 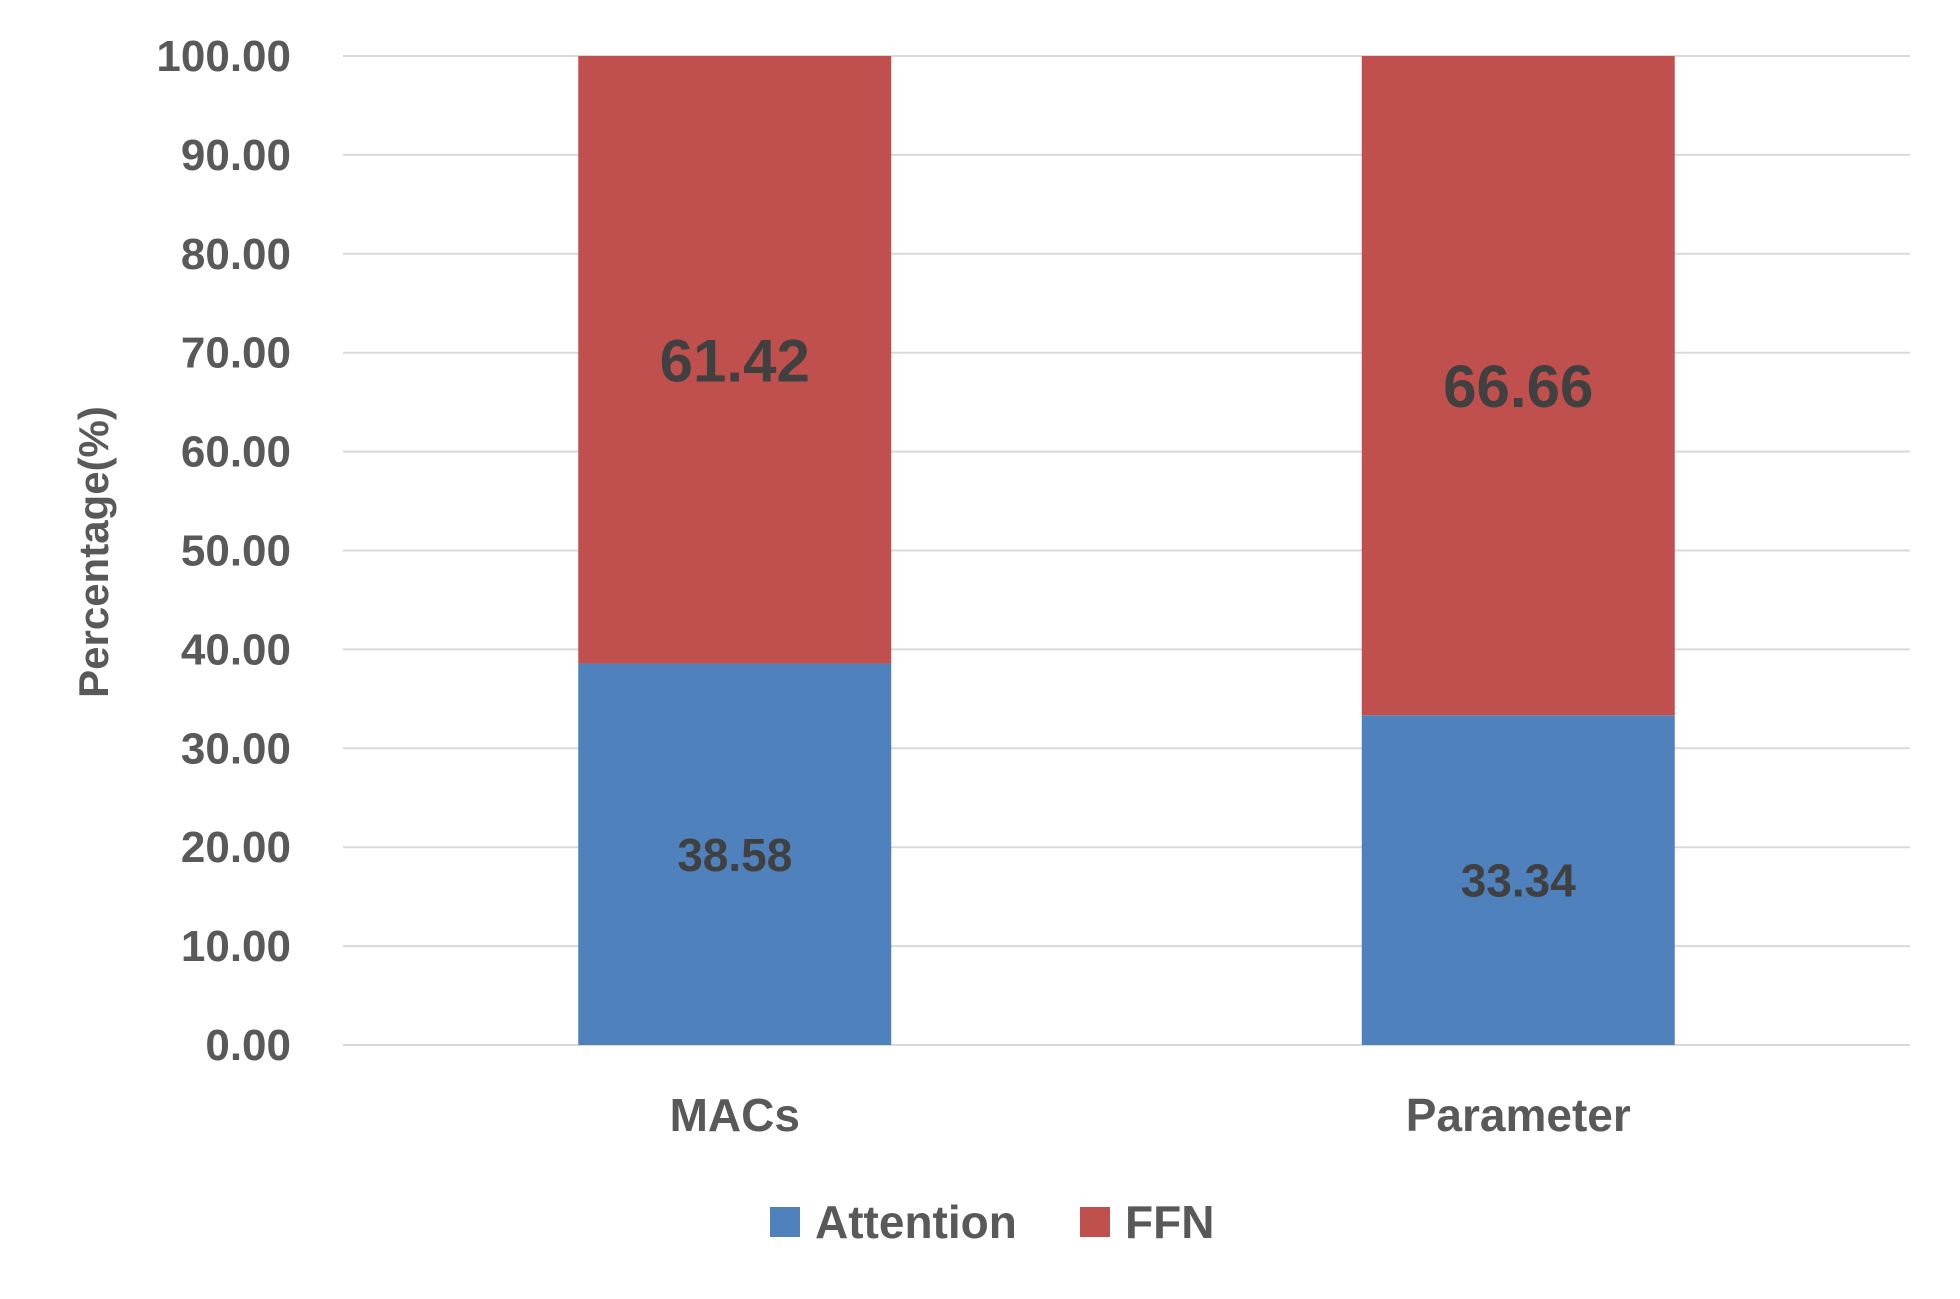 What do you see at coordinates (785, 1222) in the screenshot?
I see `legend-swatch-attention` at bounding box center [785, 1222].